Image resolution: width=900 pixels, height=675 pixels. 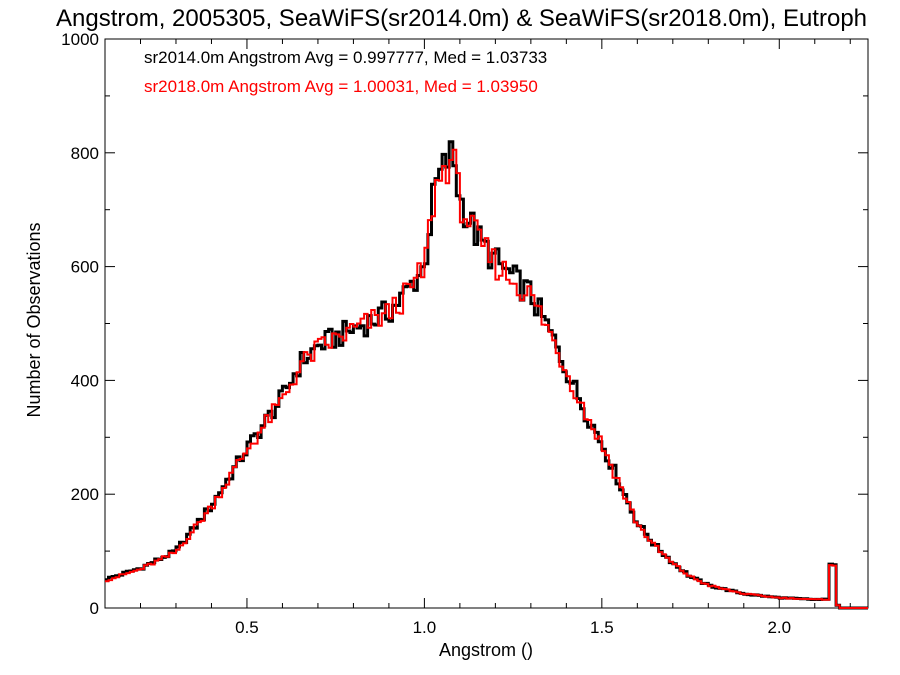 I want to click on y-axis-label: Number of Observations, so click(x=34, y=319).